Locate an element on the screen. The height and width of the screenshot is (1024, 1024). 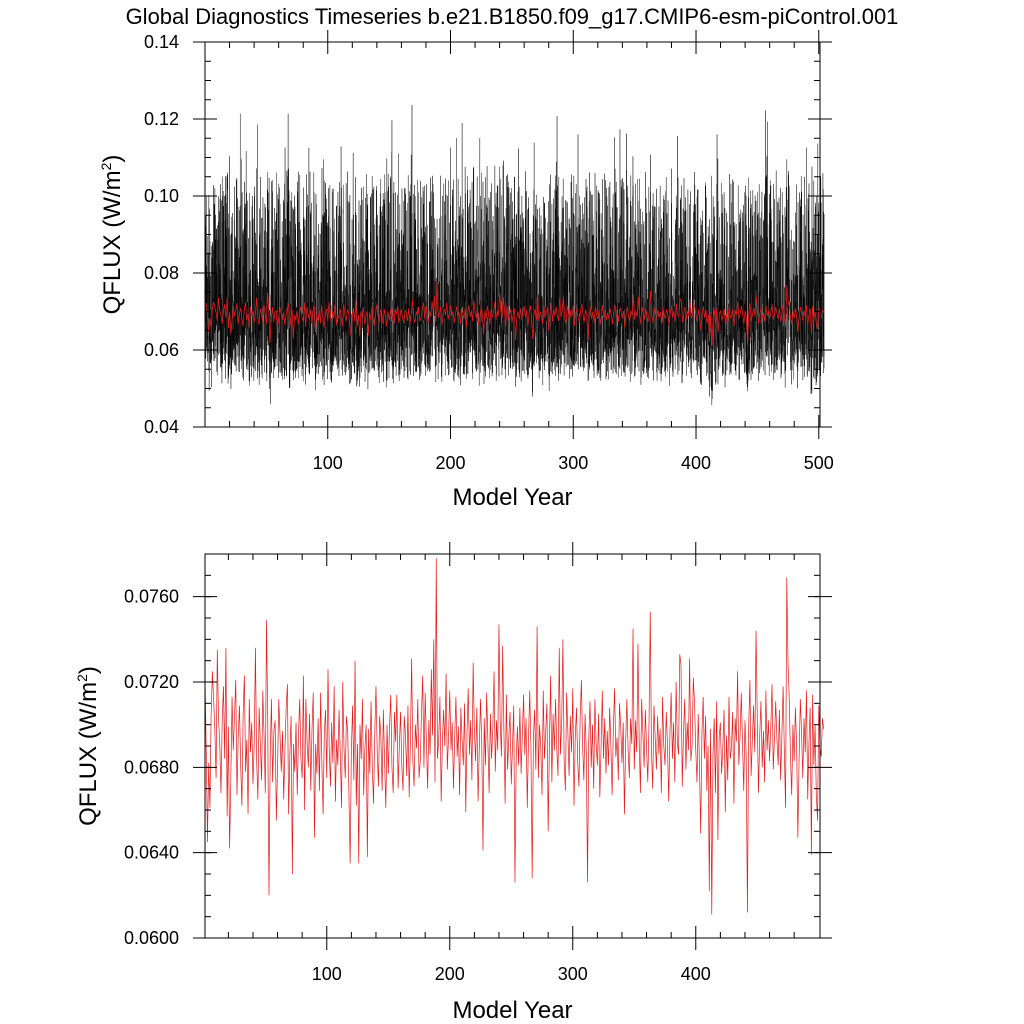
y-tick-label: 0.0720 is located at coordinates (151, 682).